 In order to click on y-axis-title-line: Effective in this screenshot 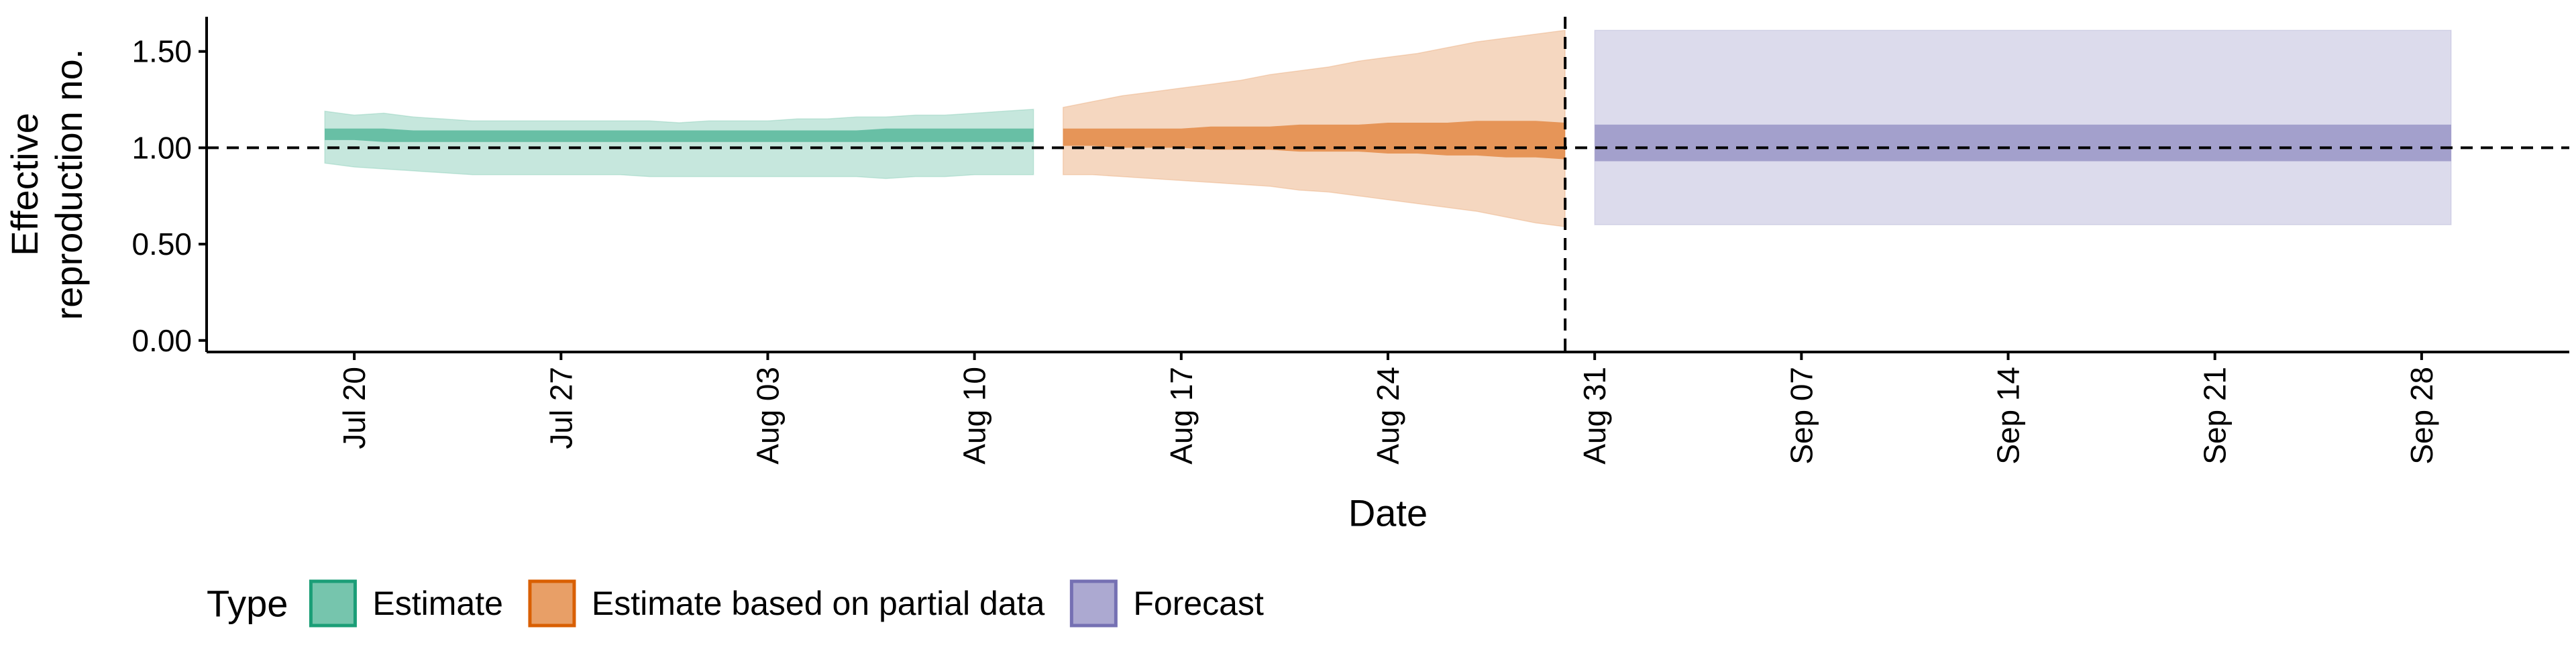, I will do `click(24, 185)`.